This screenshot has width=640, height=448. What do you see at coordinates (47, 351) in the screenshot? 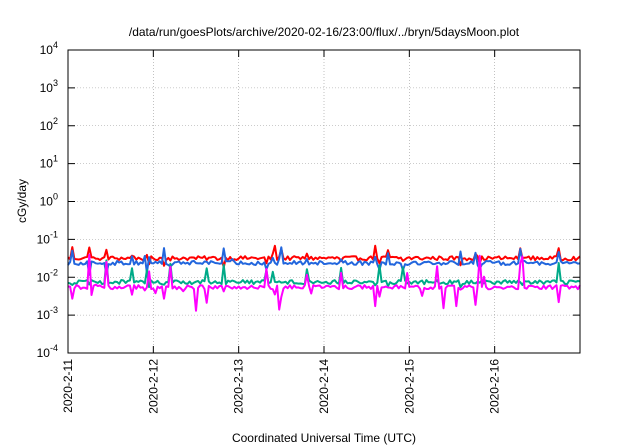
I see `y-tick-label: 10⁻⁴` at bounding box center [47, 351].